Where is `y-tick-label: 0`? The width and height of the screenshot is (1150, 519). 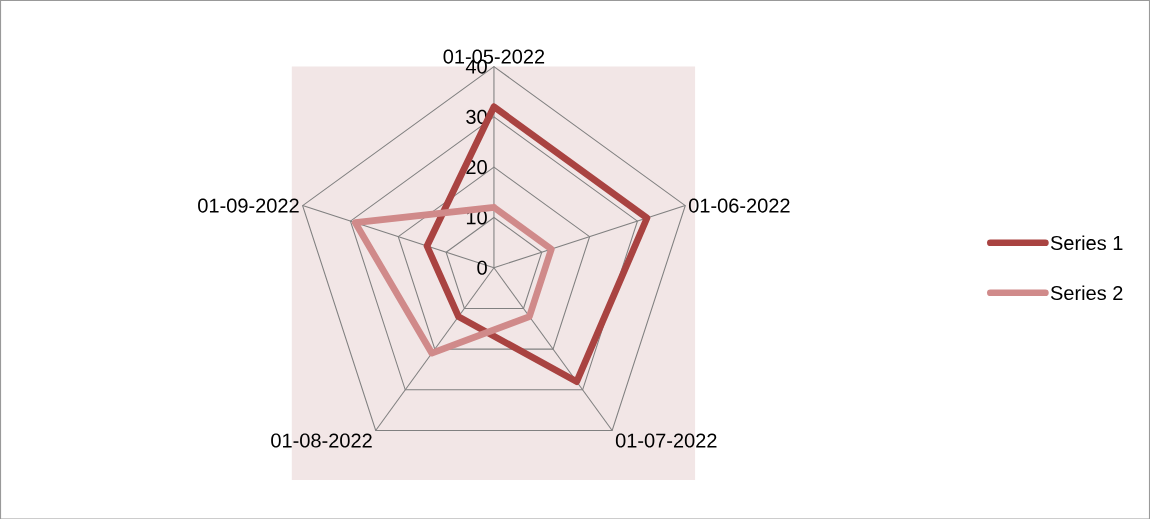 y-tick-label: 0 is located at coordinates (482, 267).